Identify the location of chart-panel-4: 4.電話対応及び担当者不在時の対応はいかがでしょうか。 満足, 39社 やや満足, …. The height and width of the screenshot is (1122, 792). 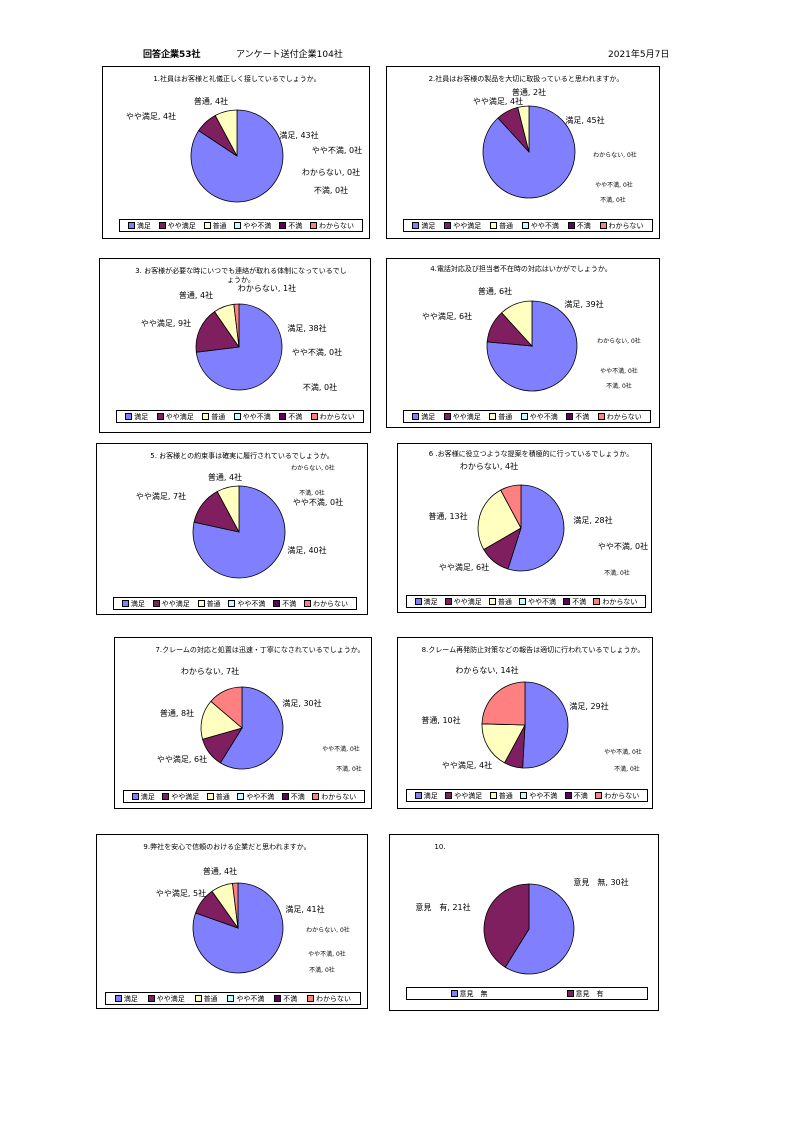
(523, 343).